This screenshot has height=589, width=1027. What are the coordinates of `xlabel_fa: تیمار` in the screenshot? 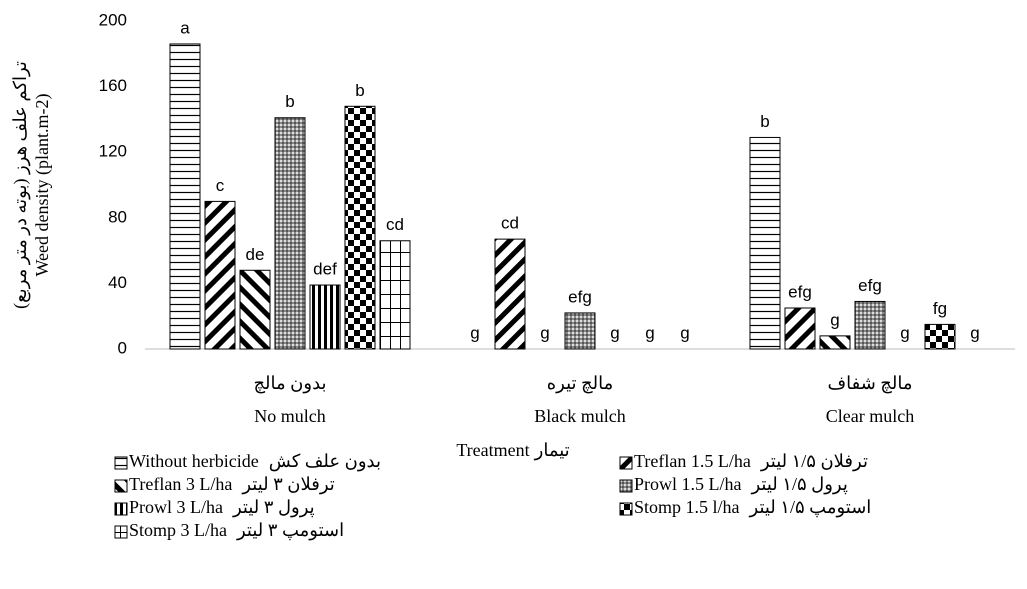 It's located at (552, 450).